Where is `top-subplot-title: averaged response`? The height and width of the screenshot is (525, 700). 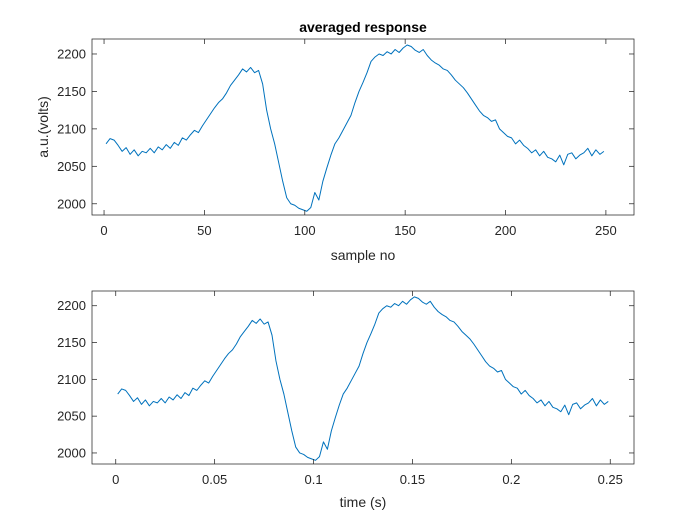
top-subplot-title: averaged response is located at coordinates (363, 27).